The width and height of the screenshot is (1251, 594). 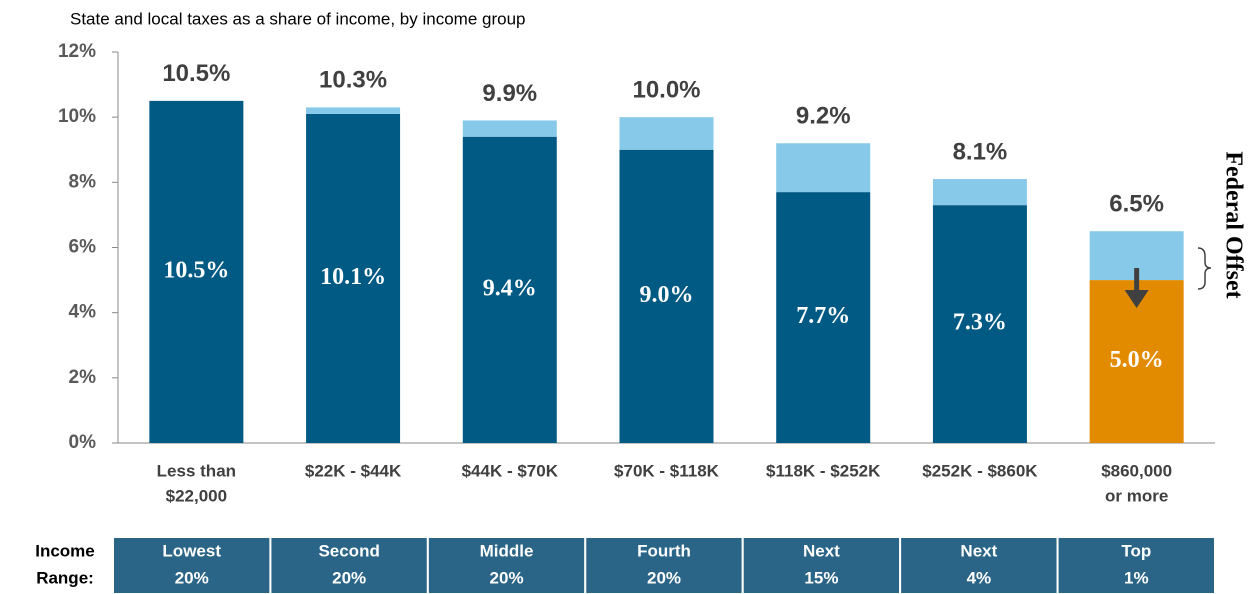 I want to click on income-group: Second, so click(x=348, y=550).